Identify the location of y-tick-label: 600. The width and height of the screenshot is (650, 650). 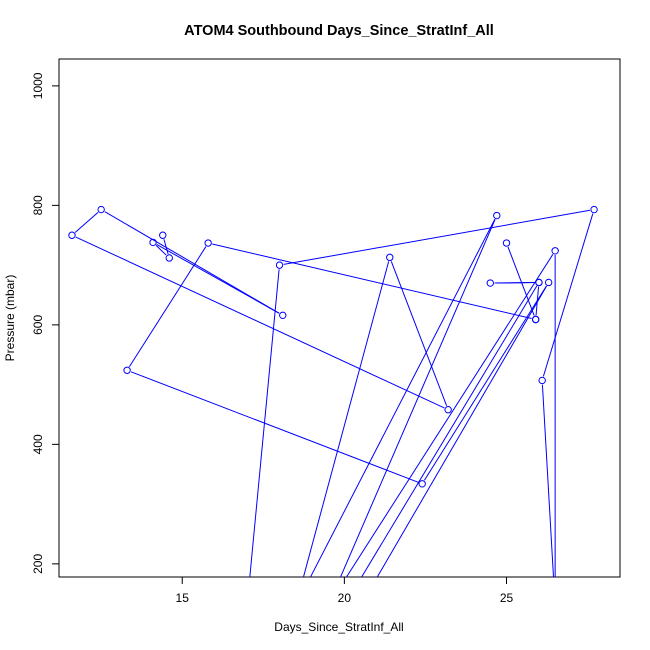
(38, 325).